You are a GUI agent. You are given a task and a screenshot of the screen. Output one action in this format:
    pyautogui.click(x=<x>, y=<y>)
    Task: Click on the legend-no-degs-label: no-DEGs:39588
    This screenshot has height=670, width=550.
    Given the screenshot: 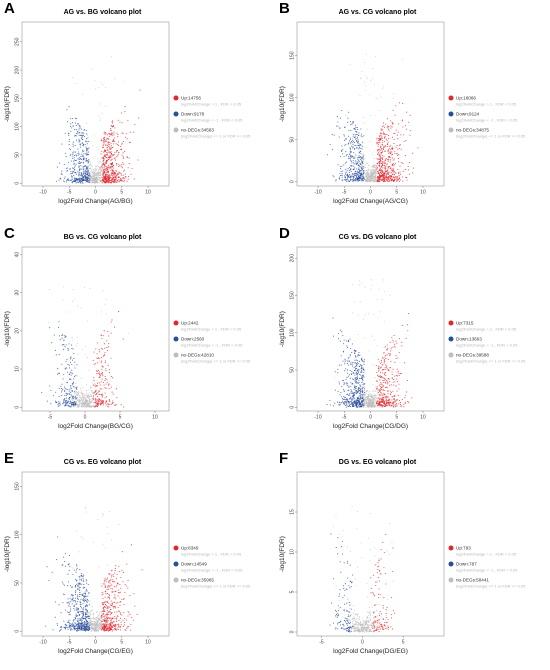 What is the action you would take?
    pyautogui.click(x=472, y=355)
    